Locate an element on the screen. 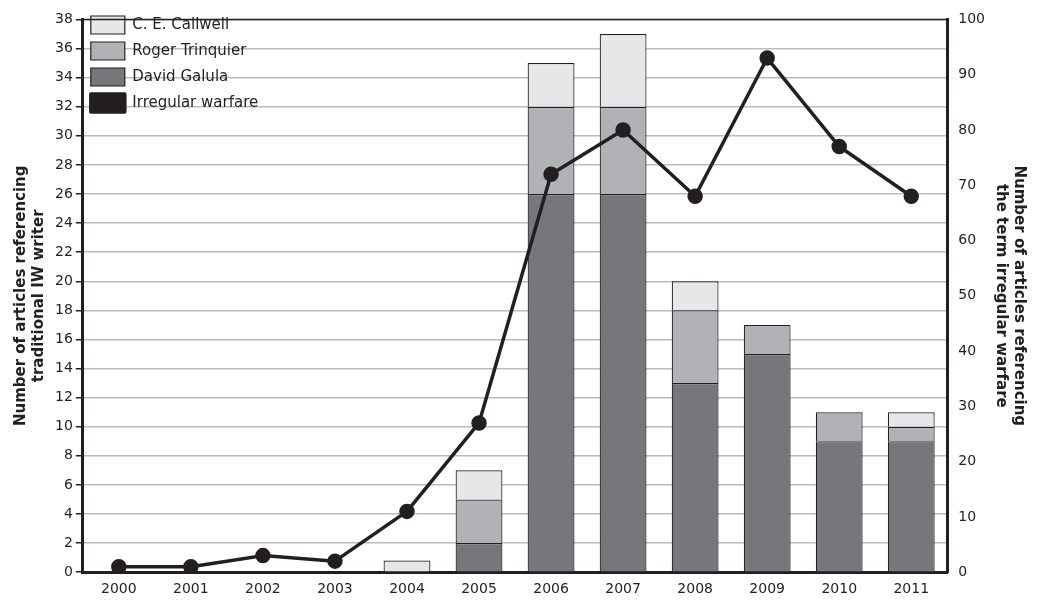  y-tick-label: 4 is located at coordinates (68, 512).